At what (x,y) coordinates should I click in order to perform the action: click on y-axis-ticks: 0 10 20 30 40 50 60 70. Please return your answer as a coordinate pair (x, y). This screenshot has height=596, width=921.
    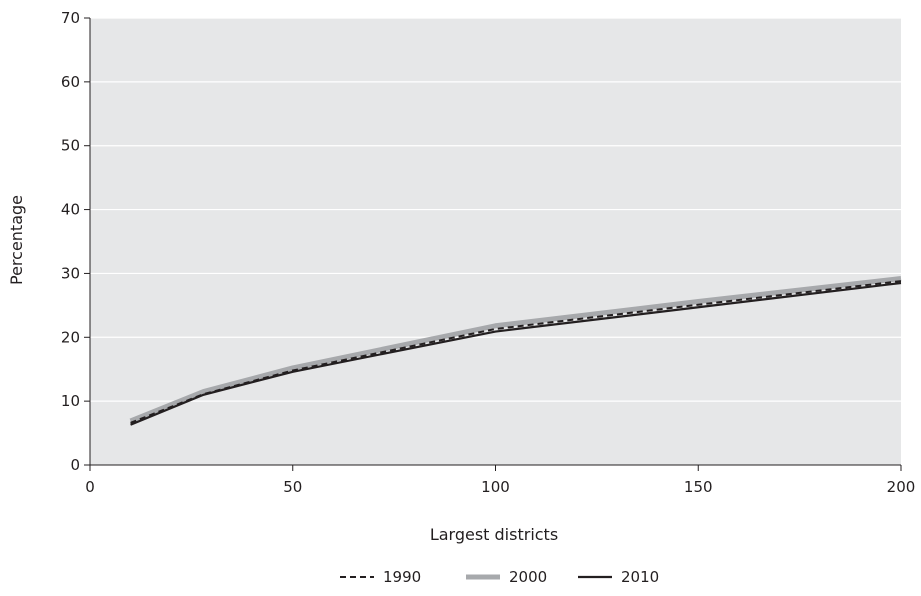
    Looking at the image, I should click on (75, 241).